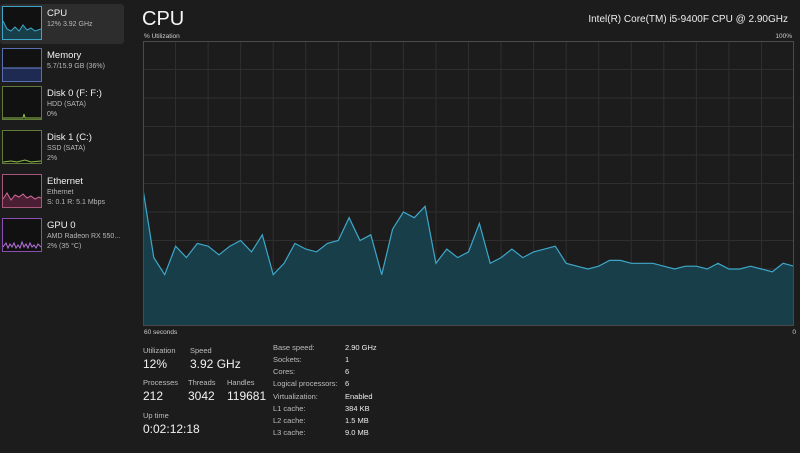  Describe the element at coordinates (343, 422) in the screenshot. I see `spec-row-l2-cache: L2 cache: 1.5 MB` at that location.